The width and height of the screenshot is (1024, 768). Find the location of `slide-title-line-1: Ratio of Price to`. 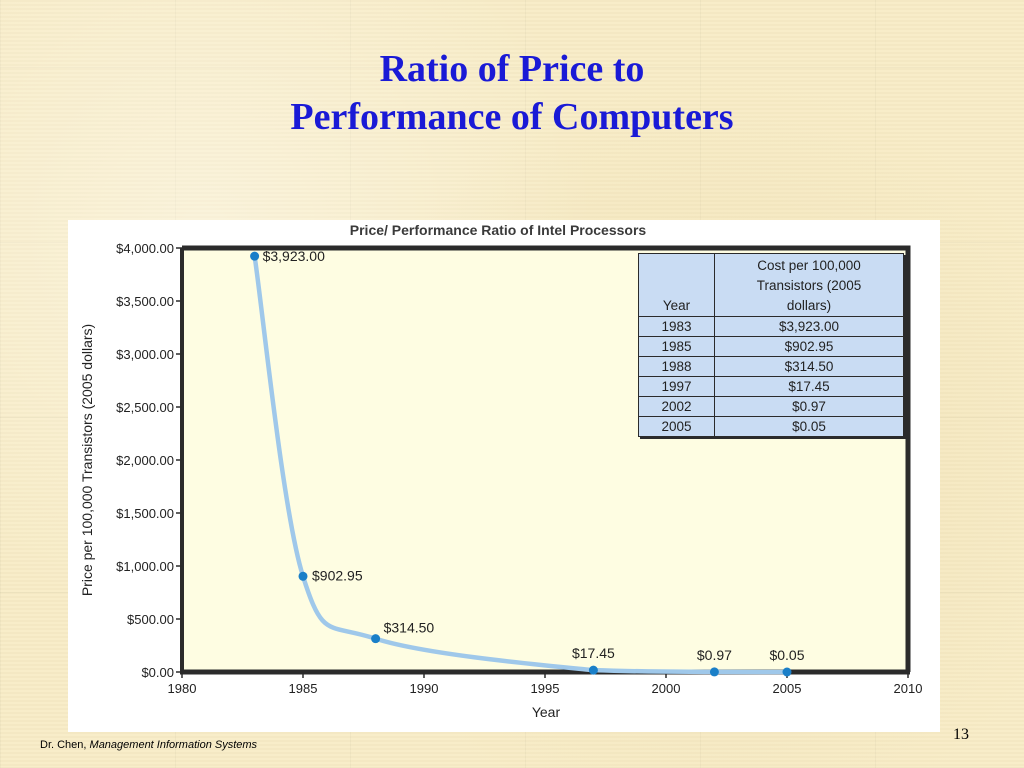

slide-title-line-1: Ratio of Price to is located at coordinates (512, 69).